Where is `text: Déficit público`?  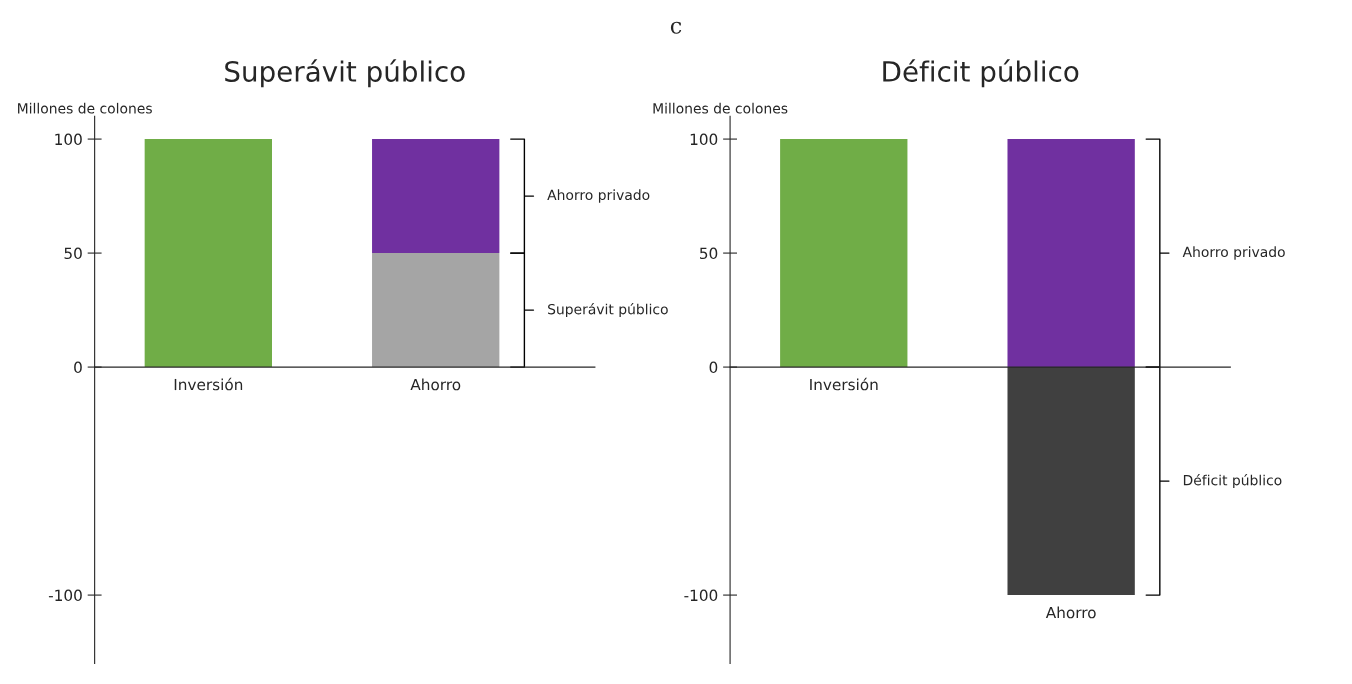 text: Déficit público is located at coordinates (1232, 481).